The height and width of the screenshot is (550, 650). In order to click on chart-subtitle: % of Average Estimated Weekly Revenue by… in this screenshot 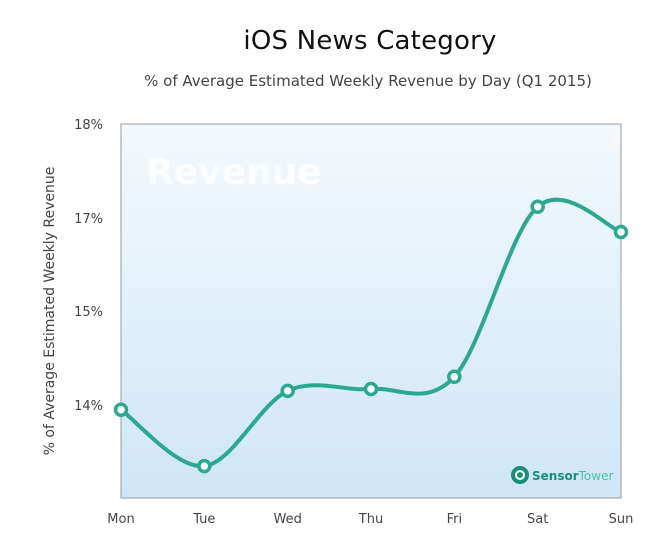, I will do `click(368, 81)`.